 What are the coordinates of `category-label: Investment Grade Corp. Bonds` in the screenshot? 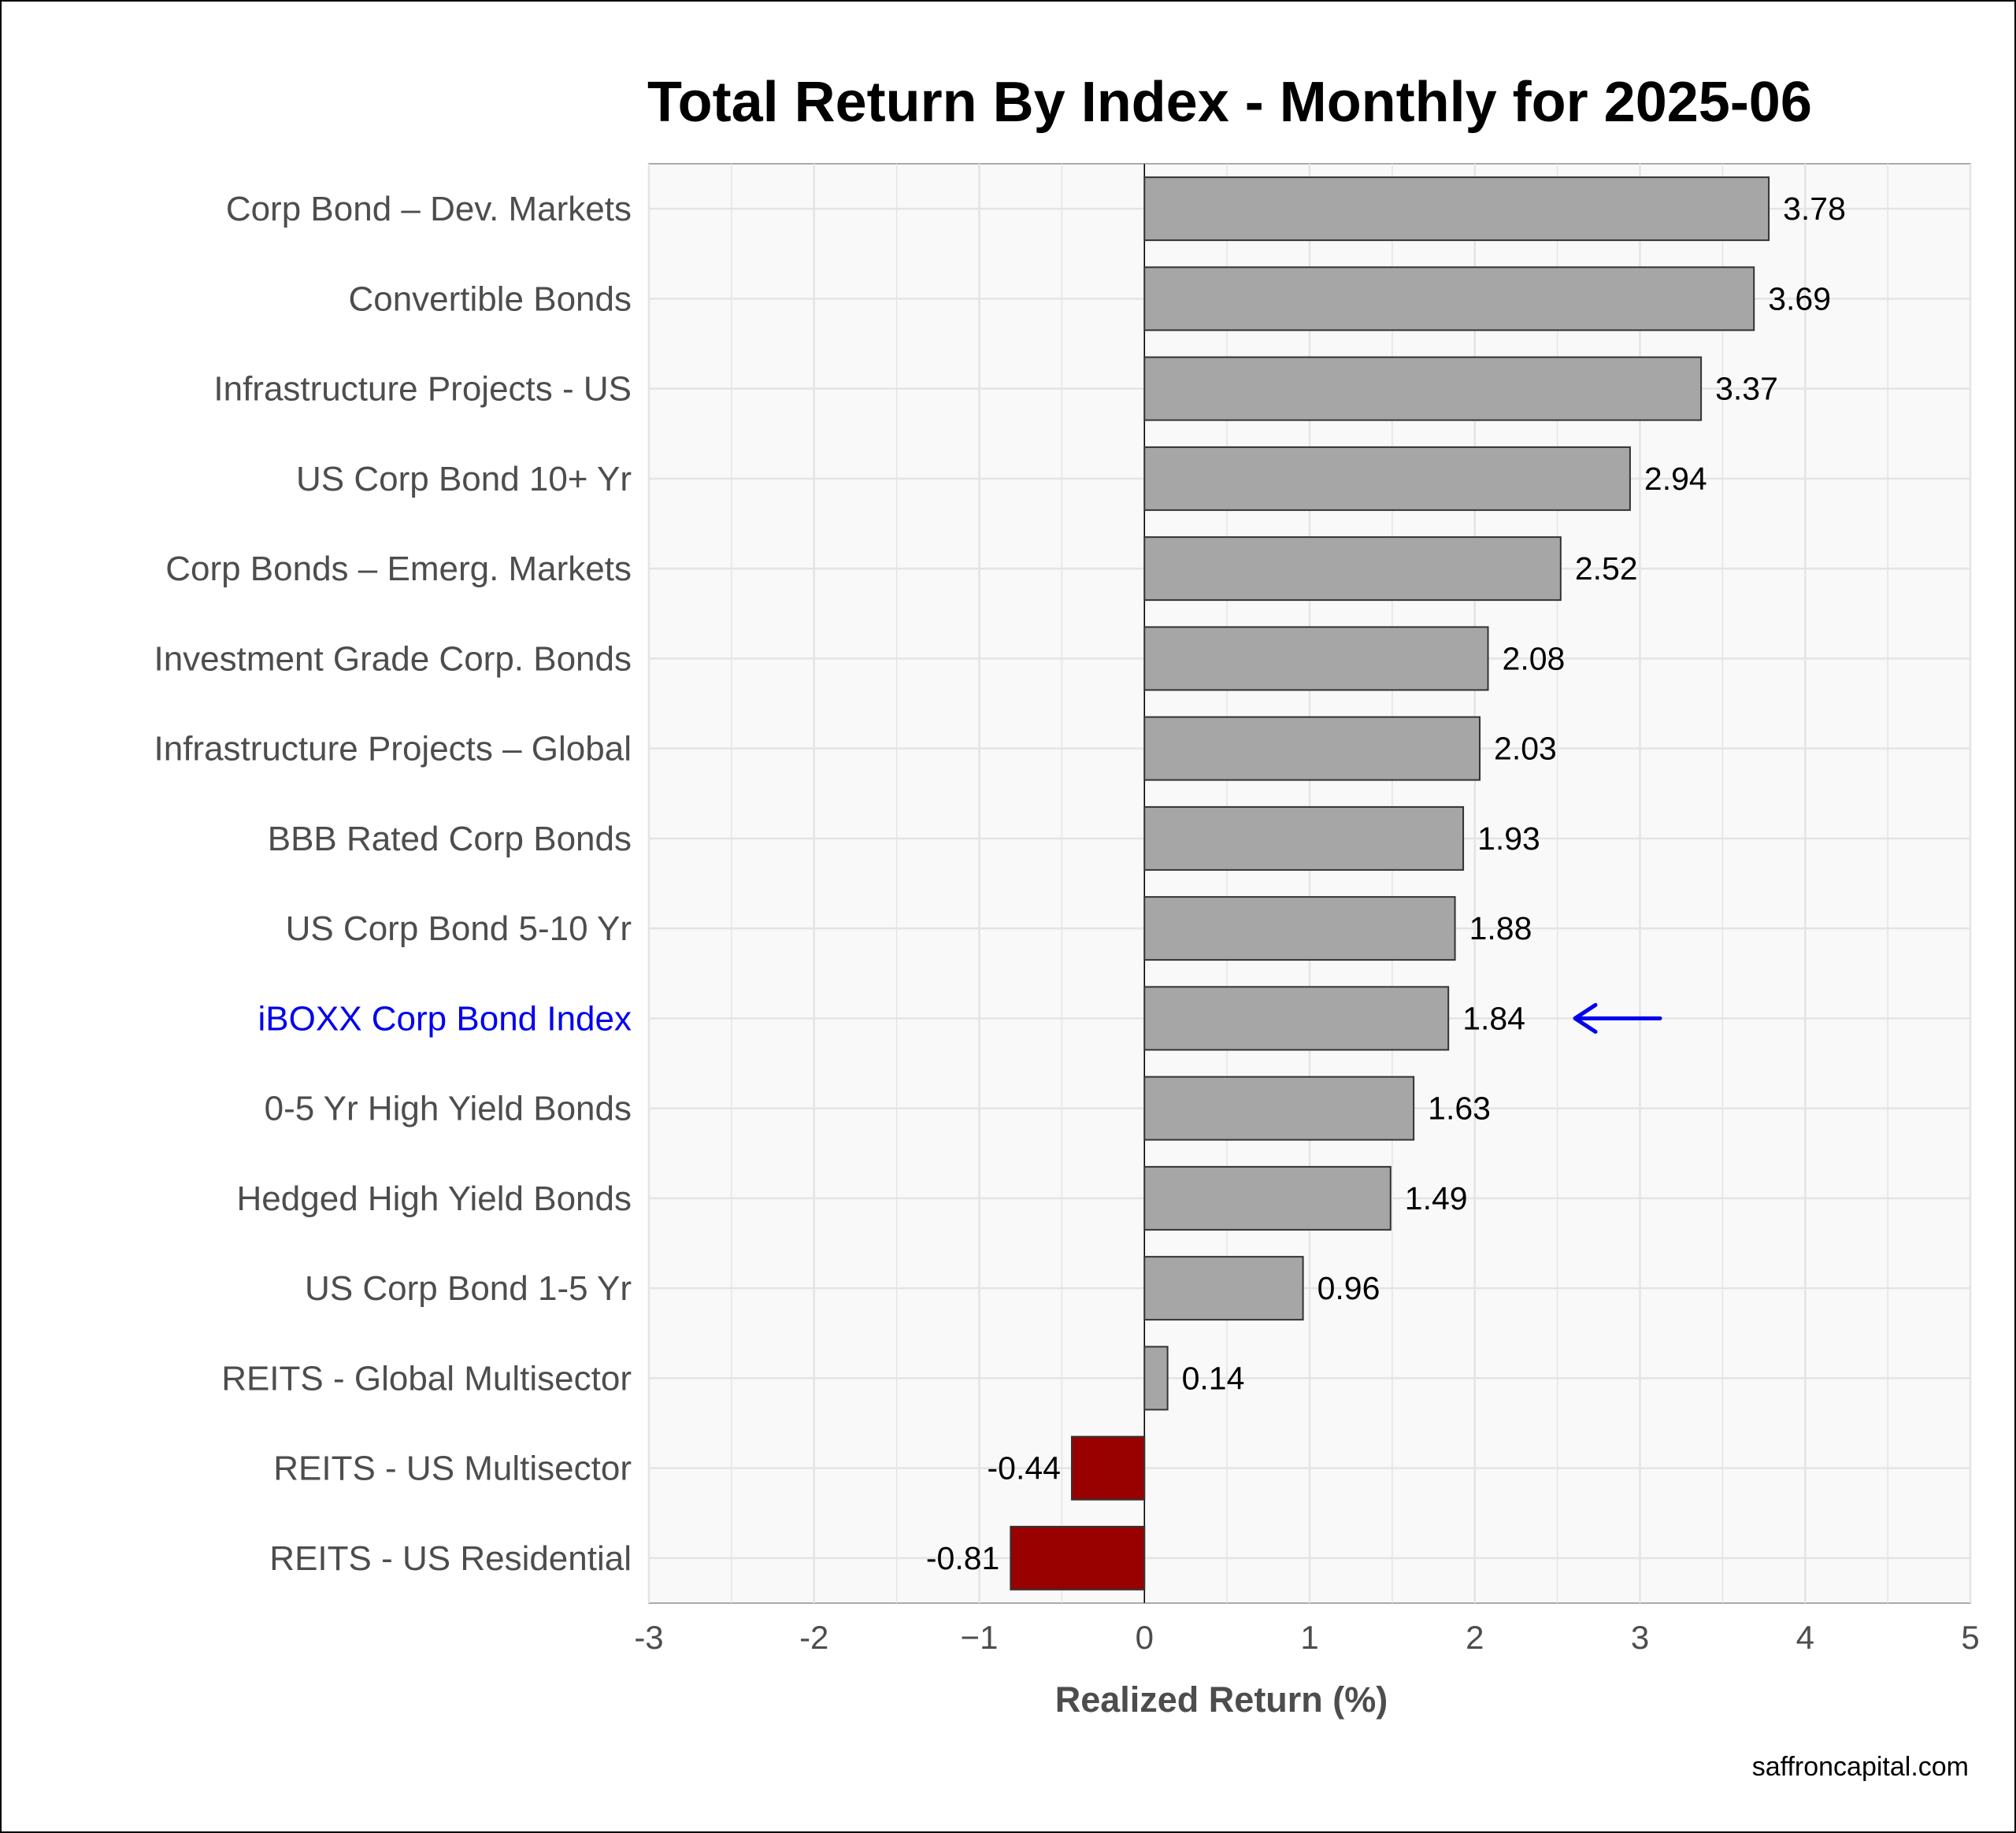 It's located at (393, 658).